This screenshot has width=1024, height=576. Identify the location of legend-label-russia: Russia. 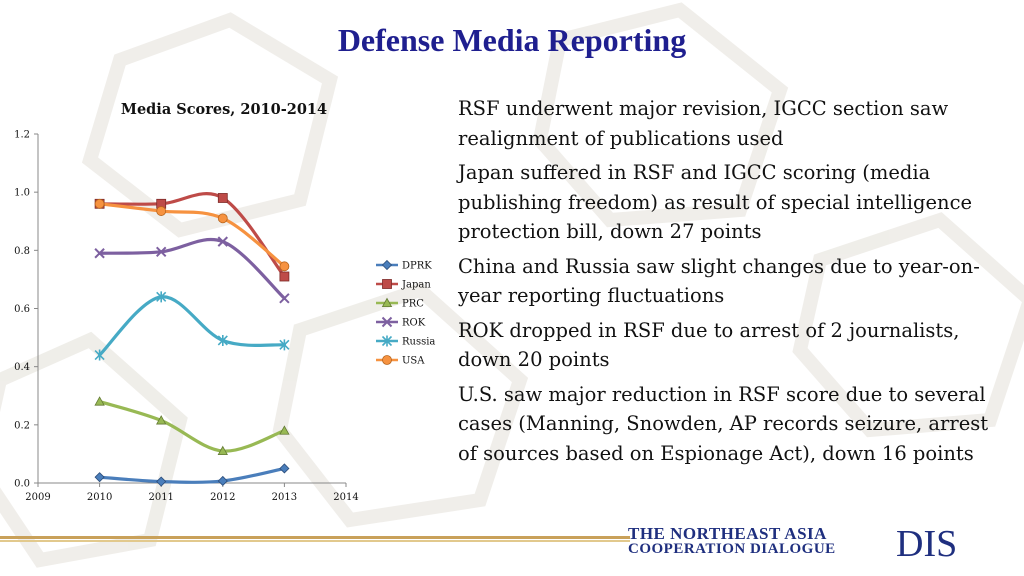
(418, 342).